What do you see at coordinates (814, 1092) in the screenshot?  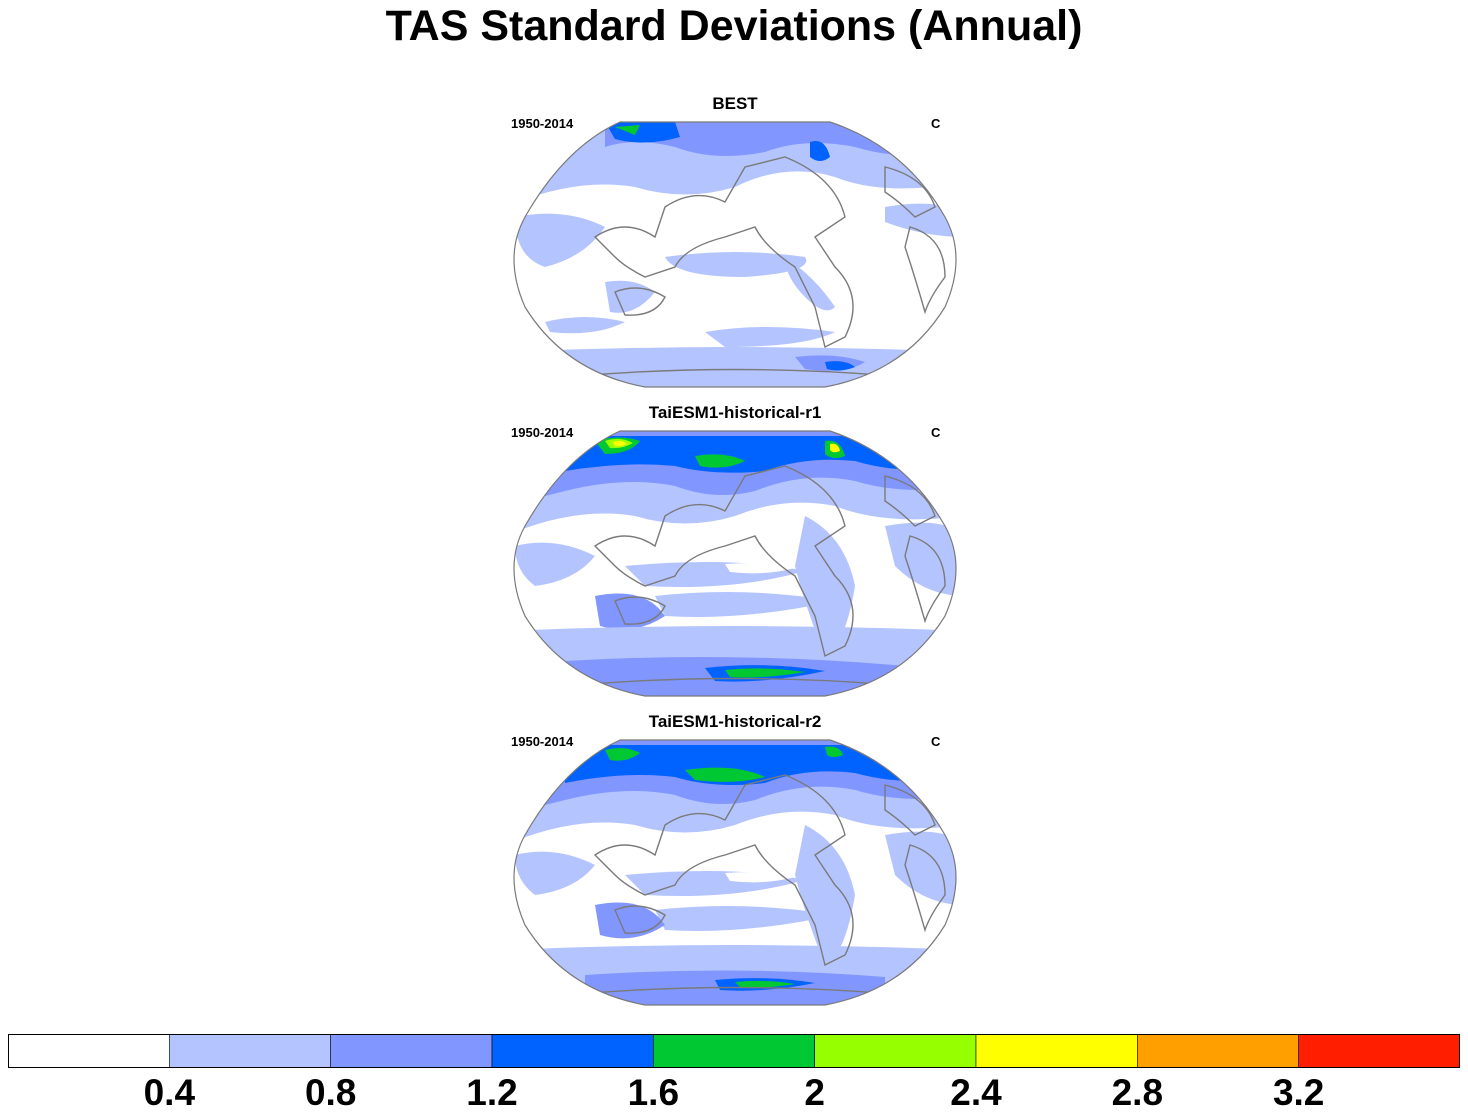 I see `colorbar-tick-label: 2` at bounding box center [814, 1092].